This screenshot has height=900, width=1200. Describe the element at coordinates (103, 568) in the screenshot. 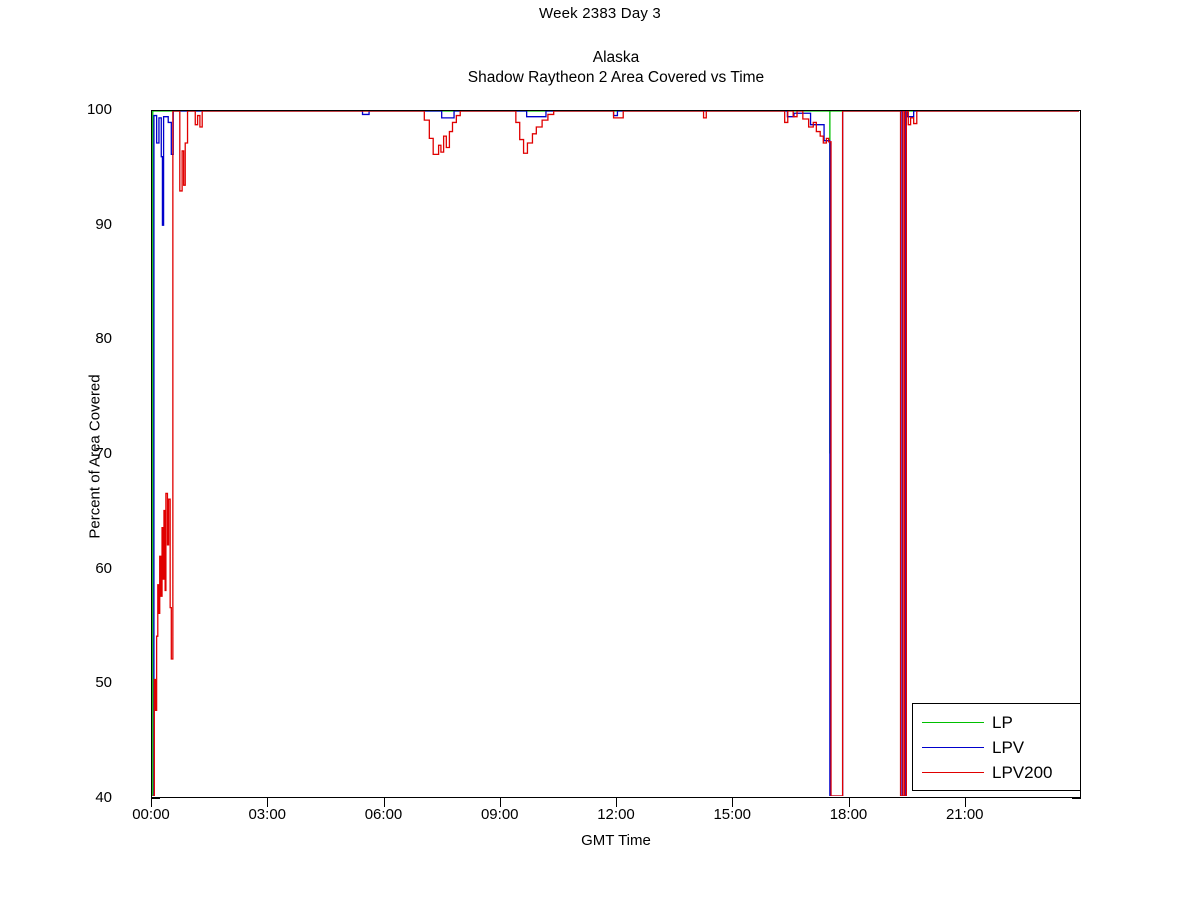

I see `y-tick-label: 60` at that location.